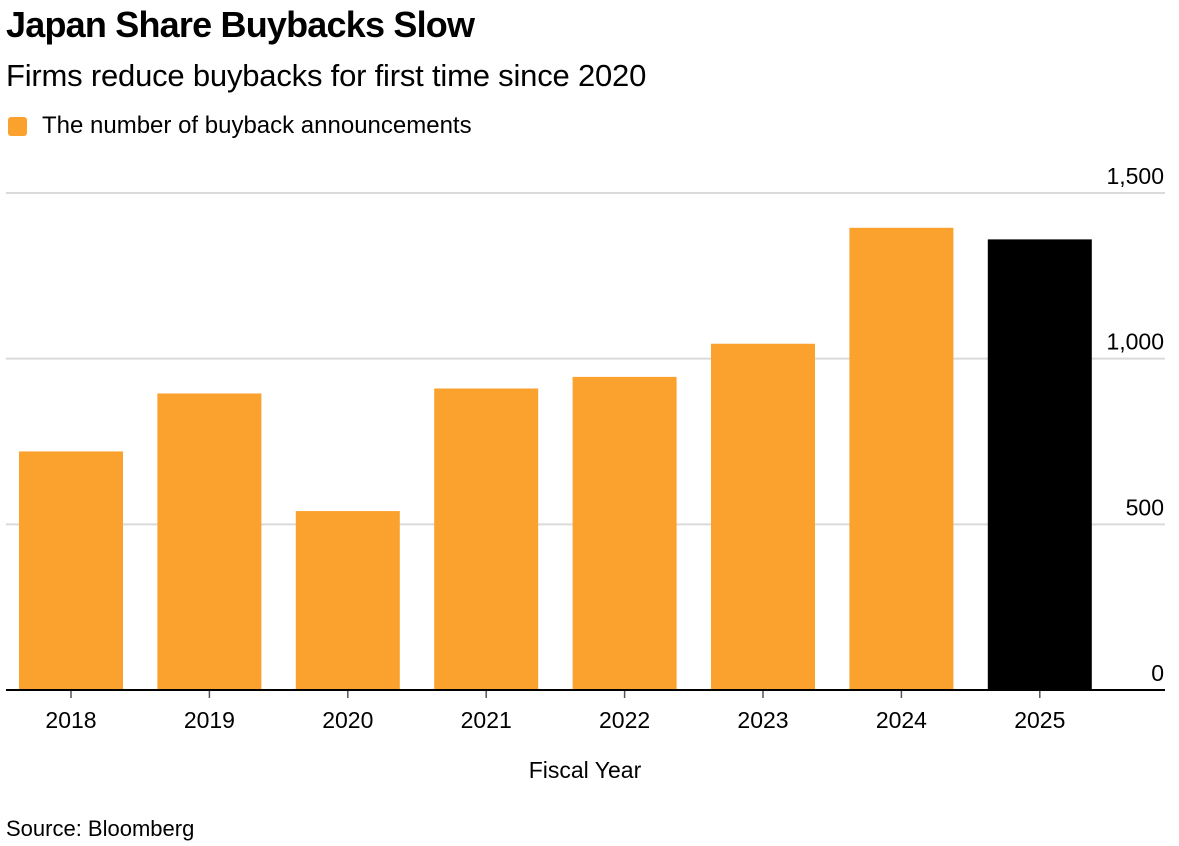 This screenshot has width=1179, height=846. Describe the element at coordinates (347, 600) in the screenshot. I see `bar-2020` at that location.